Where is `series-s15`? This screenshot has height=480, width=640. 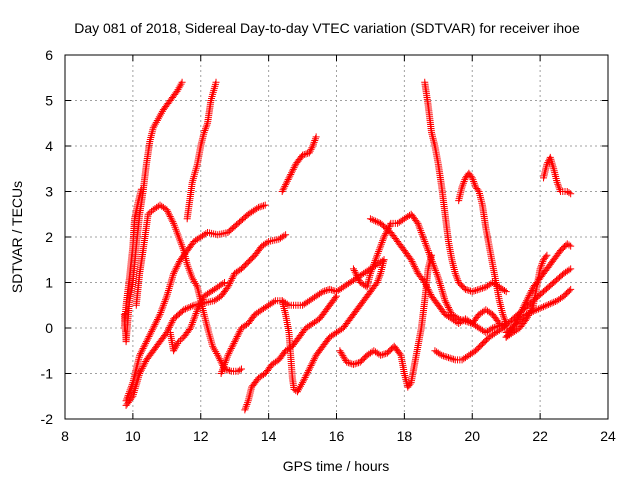 series-s15 is located at coordinates (465, 187).